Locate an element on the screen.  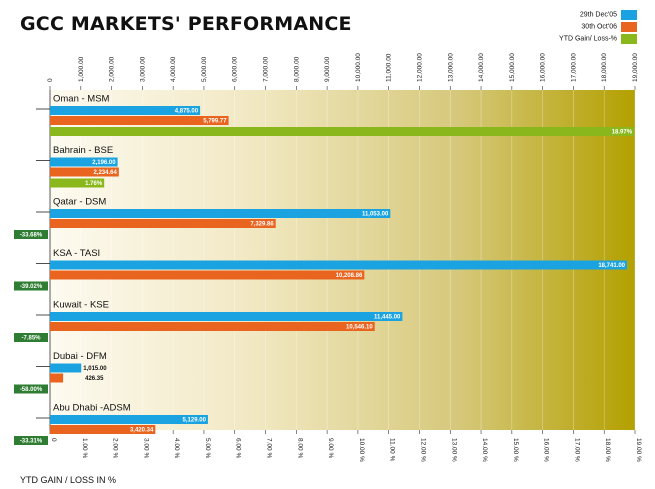
market-row: Qatar - DSM 11,053.00 7,329.86 -33.68% is located at coordinates (202, 217).